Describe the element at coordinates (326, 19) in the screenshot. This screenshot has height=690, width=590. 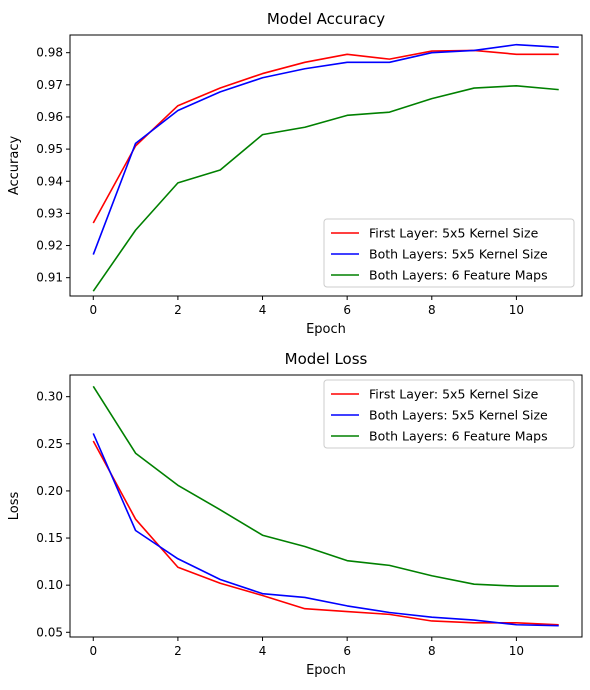
I see `accuracy-chart-title: Model Accuracy` at that location.